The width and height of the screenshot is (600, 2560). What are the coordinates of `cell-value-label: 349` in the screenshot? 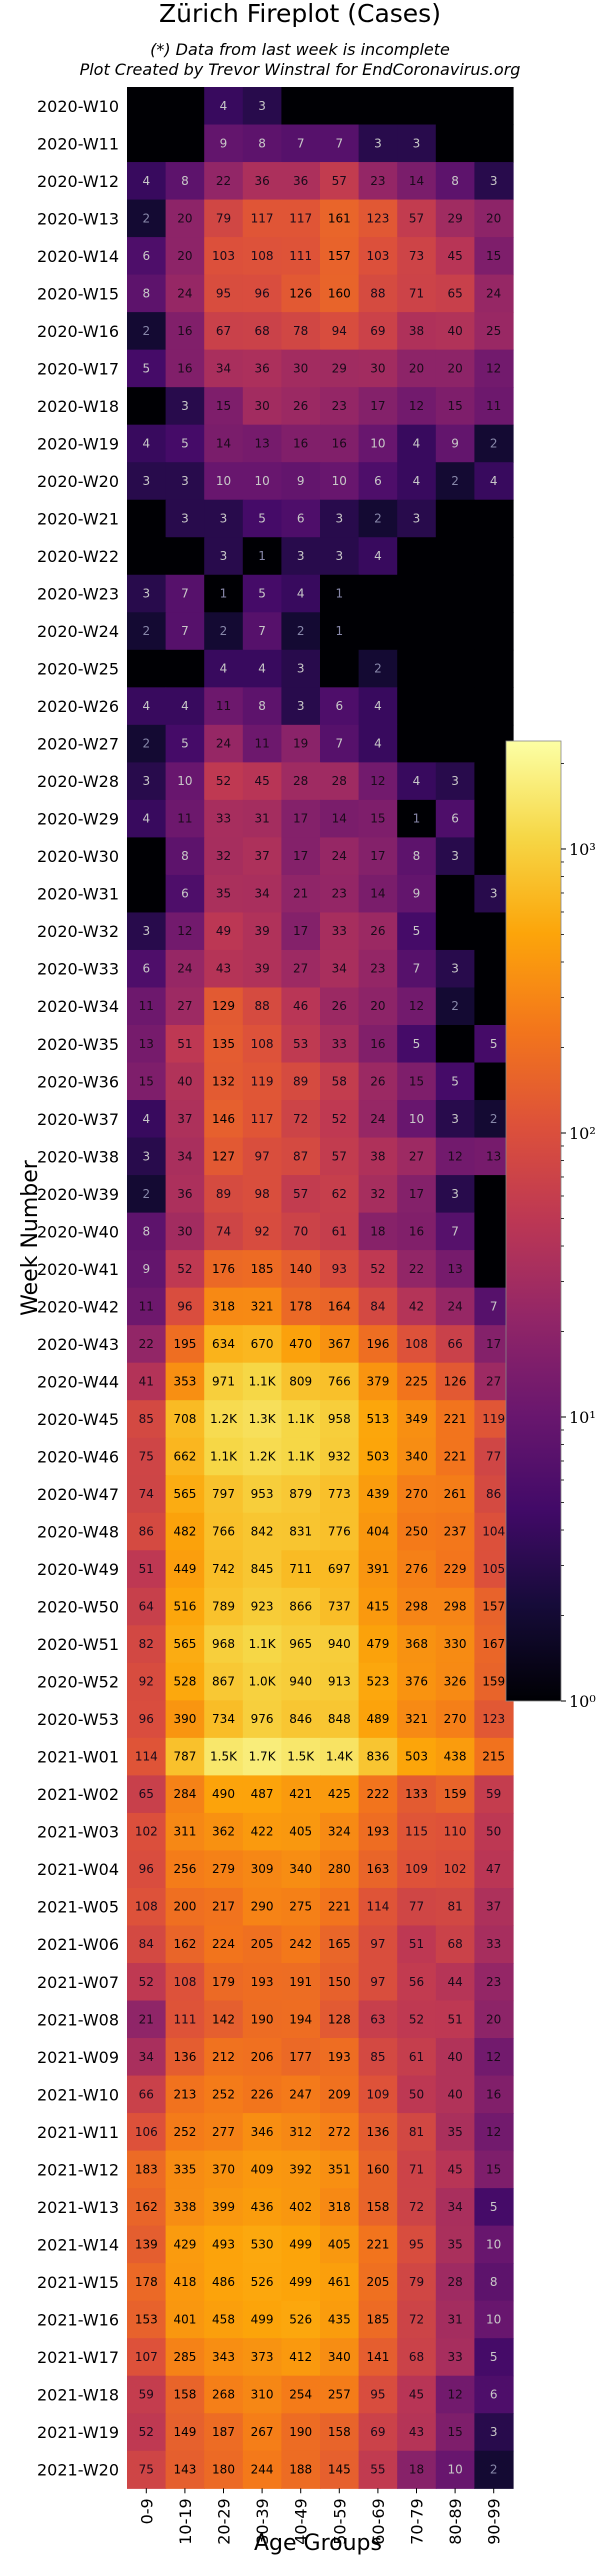 It's located at (416, 1419).